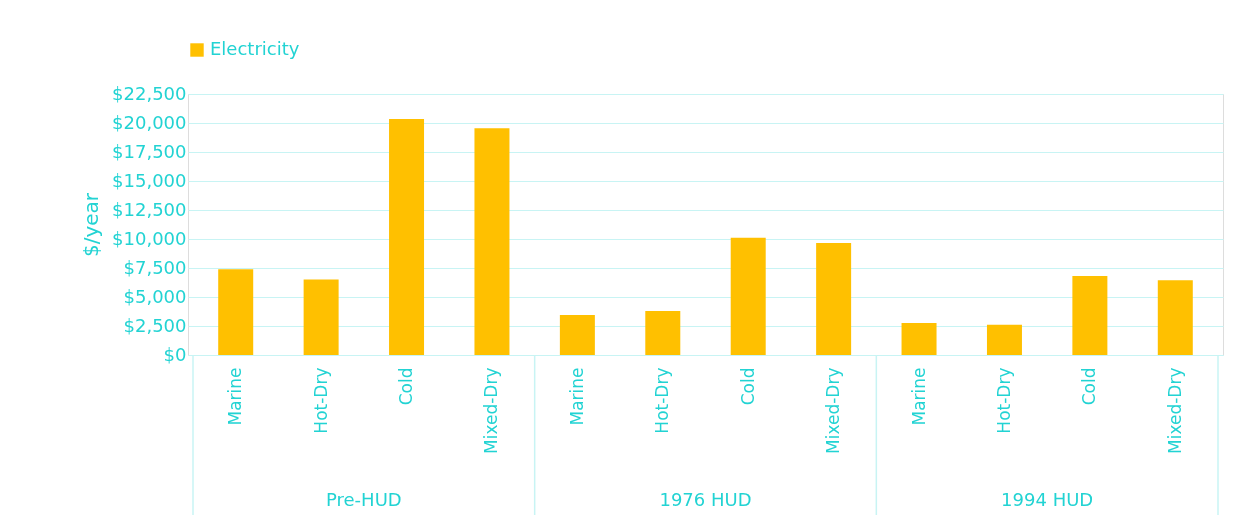 The height and width of the screenshot is (525, 1252). Describe the element at coordinates (149, 93) in the screenshot. I see `y-tick-label: $22,500` at that location.